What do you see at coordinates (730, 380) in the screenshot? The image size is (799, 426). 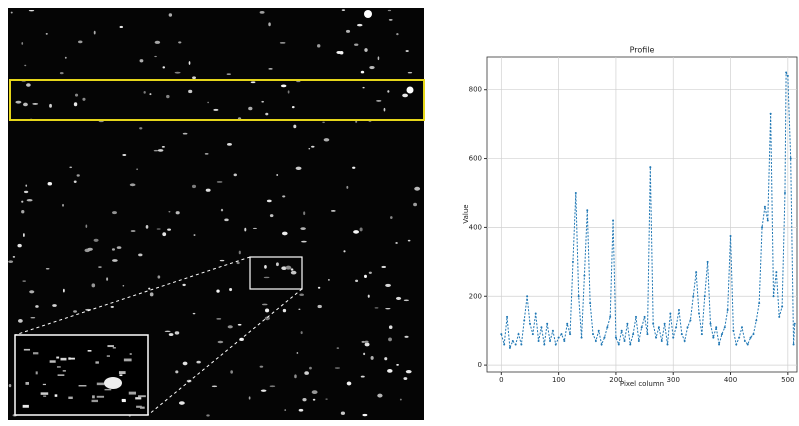 I see `x-tick-label: 400` at bounding box center [730, 380].